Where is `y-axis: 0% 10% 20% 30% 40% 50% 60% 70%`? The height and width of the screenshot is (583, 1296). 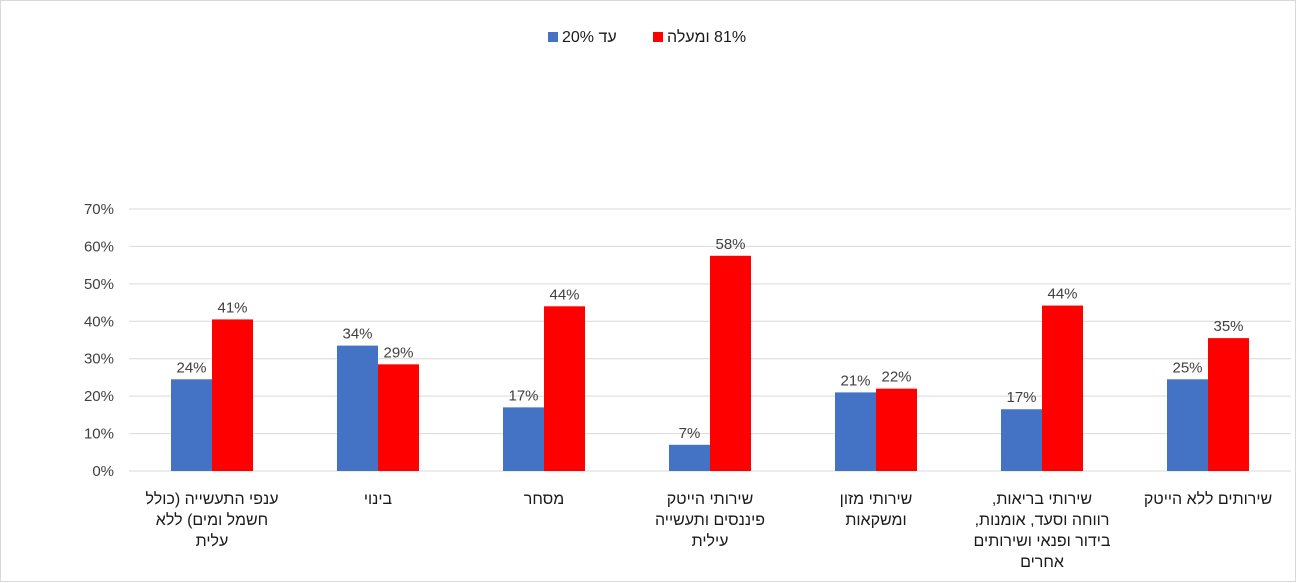 y-axis: 0% 10% 20% 30% 40% 50% 60% 70% is located at coordinates (99, 340).